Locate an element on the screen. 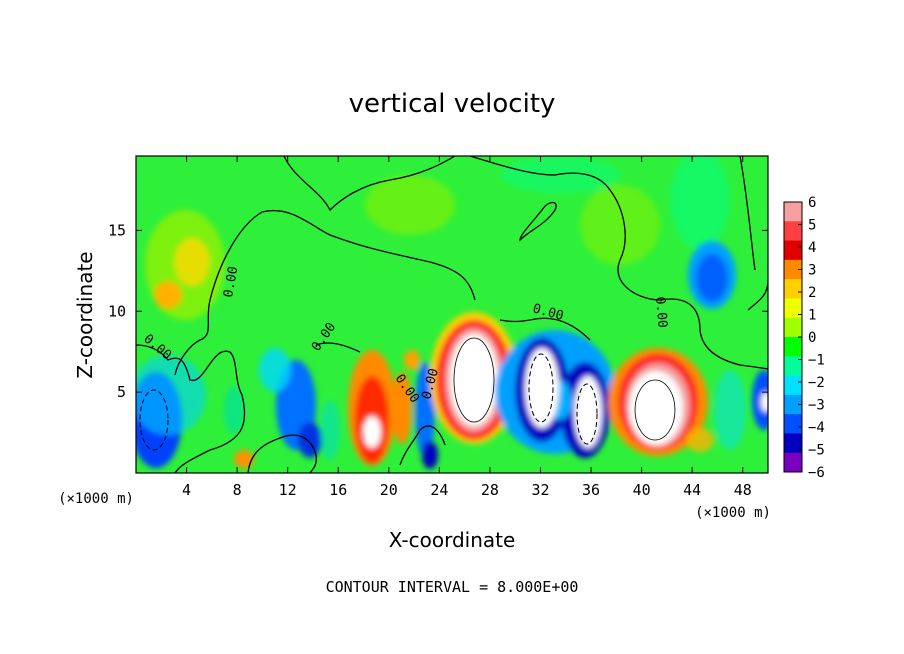 The width and height of the screenshot is (904, 654). colorbar-label: 2 is located at coordinates (812, 293).